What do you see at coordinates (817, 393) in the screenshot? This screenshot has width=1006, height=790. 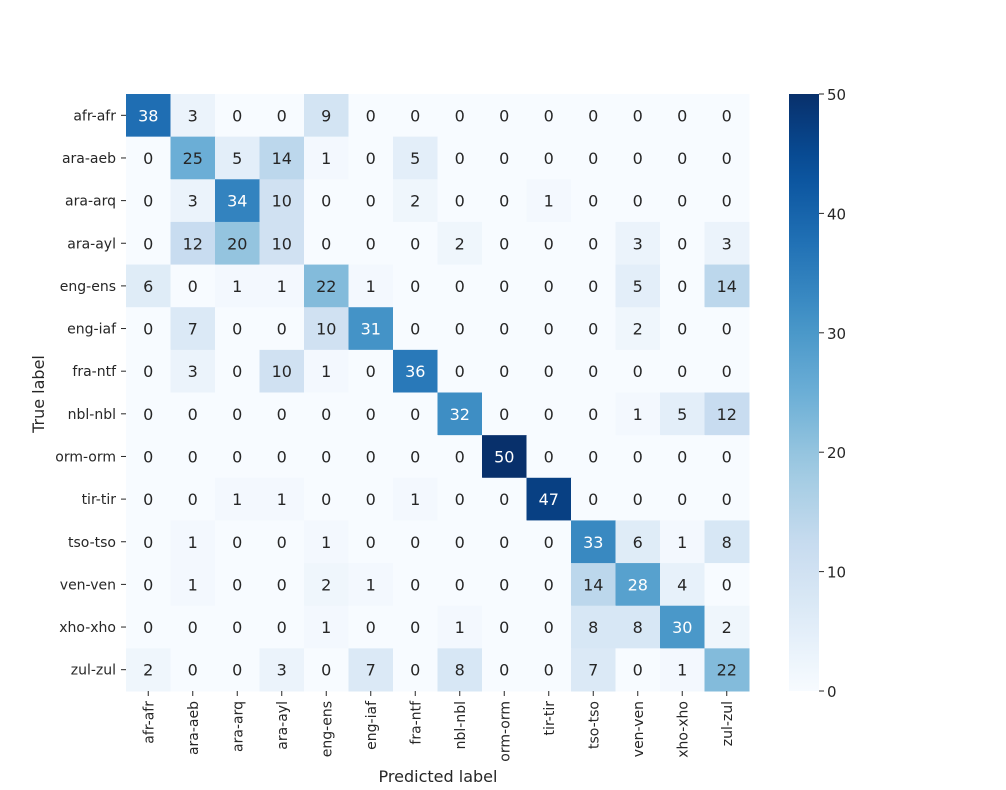 I see `colorbar: 0 10 20 30 40 50` at bounding box center [817, 393].